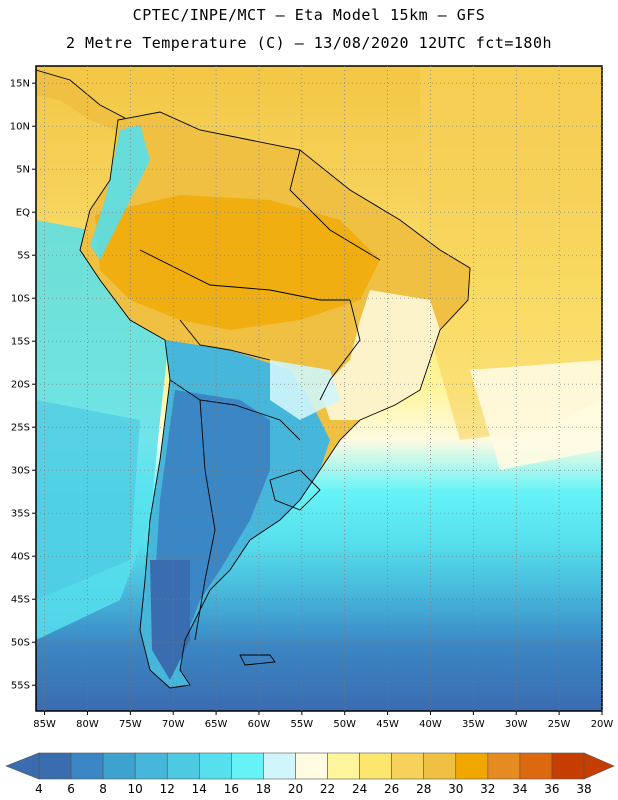 The height and width of the screenshot is (800, 618). I want to click on lat-label: 30S, so click(20, 471).